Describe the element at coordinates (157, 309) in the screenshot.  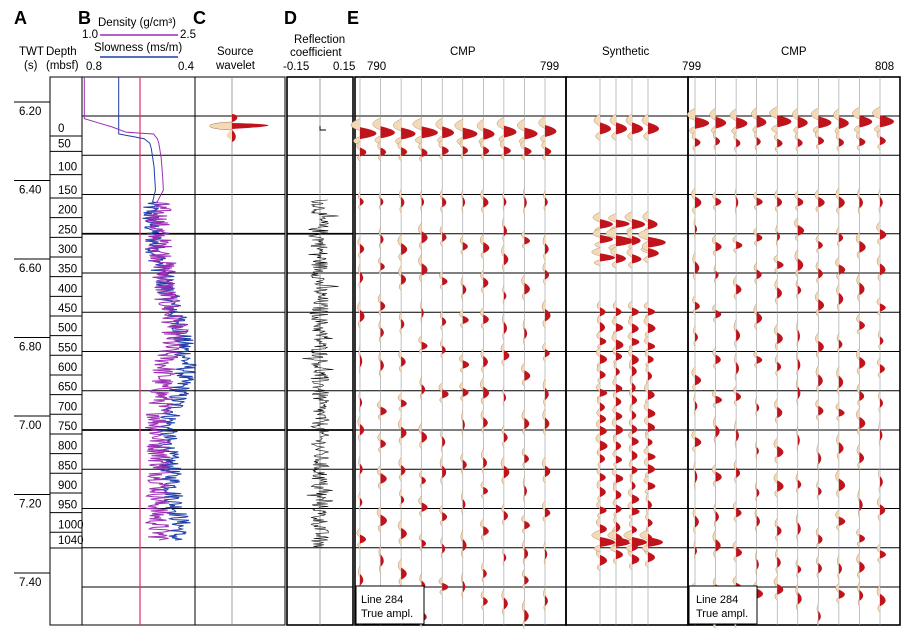
I see `slowness-log` at that location.